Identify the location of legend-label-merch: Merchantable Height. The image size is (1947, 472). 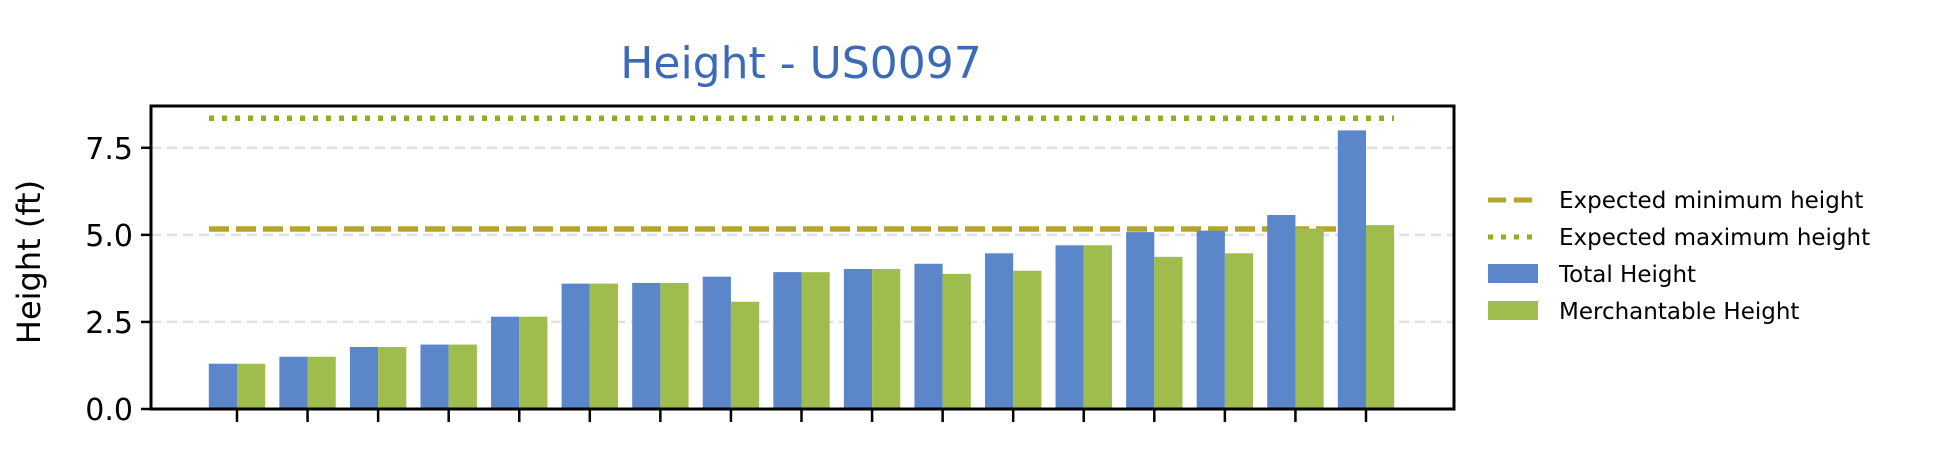
(1679, 312).